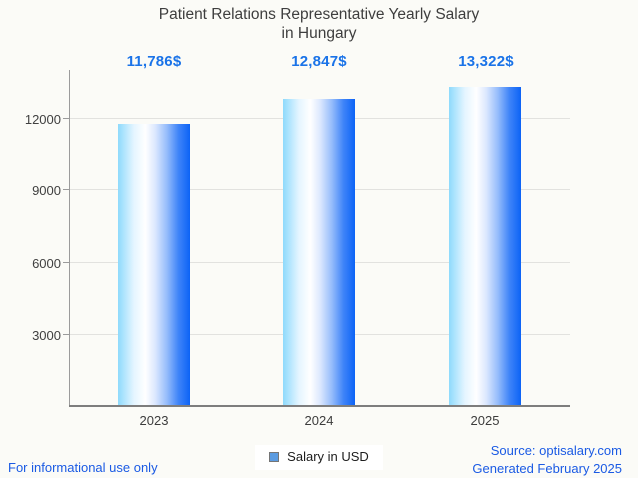  Describe the element at coordinates (319, 406) in the screenshot. I see `x-axis-line` at that location.